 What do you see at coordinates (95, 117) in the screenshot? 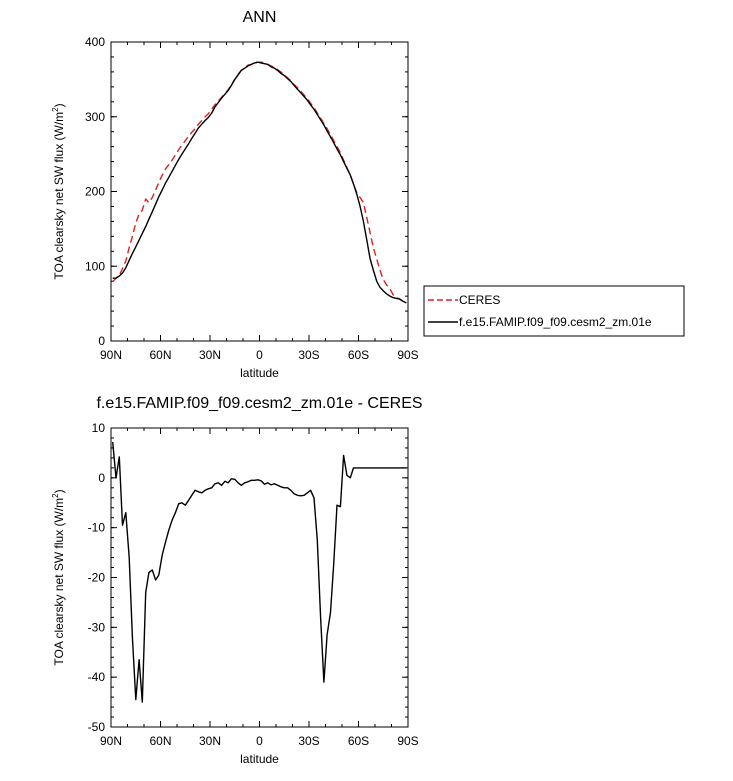
I see `y-tick-label: 300` at bounding box center [95, 117].